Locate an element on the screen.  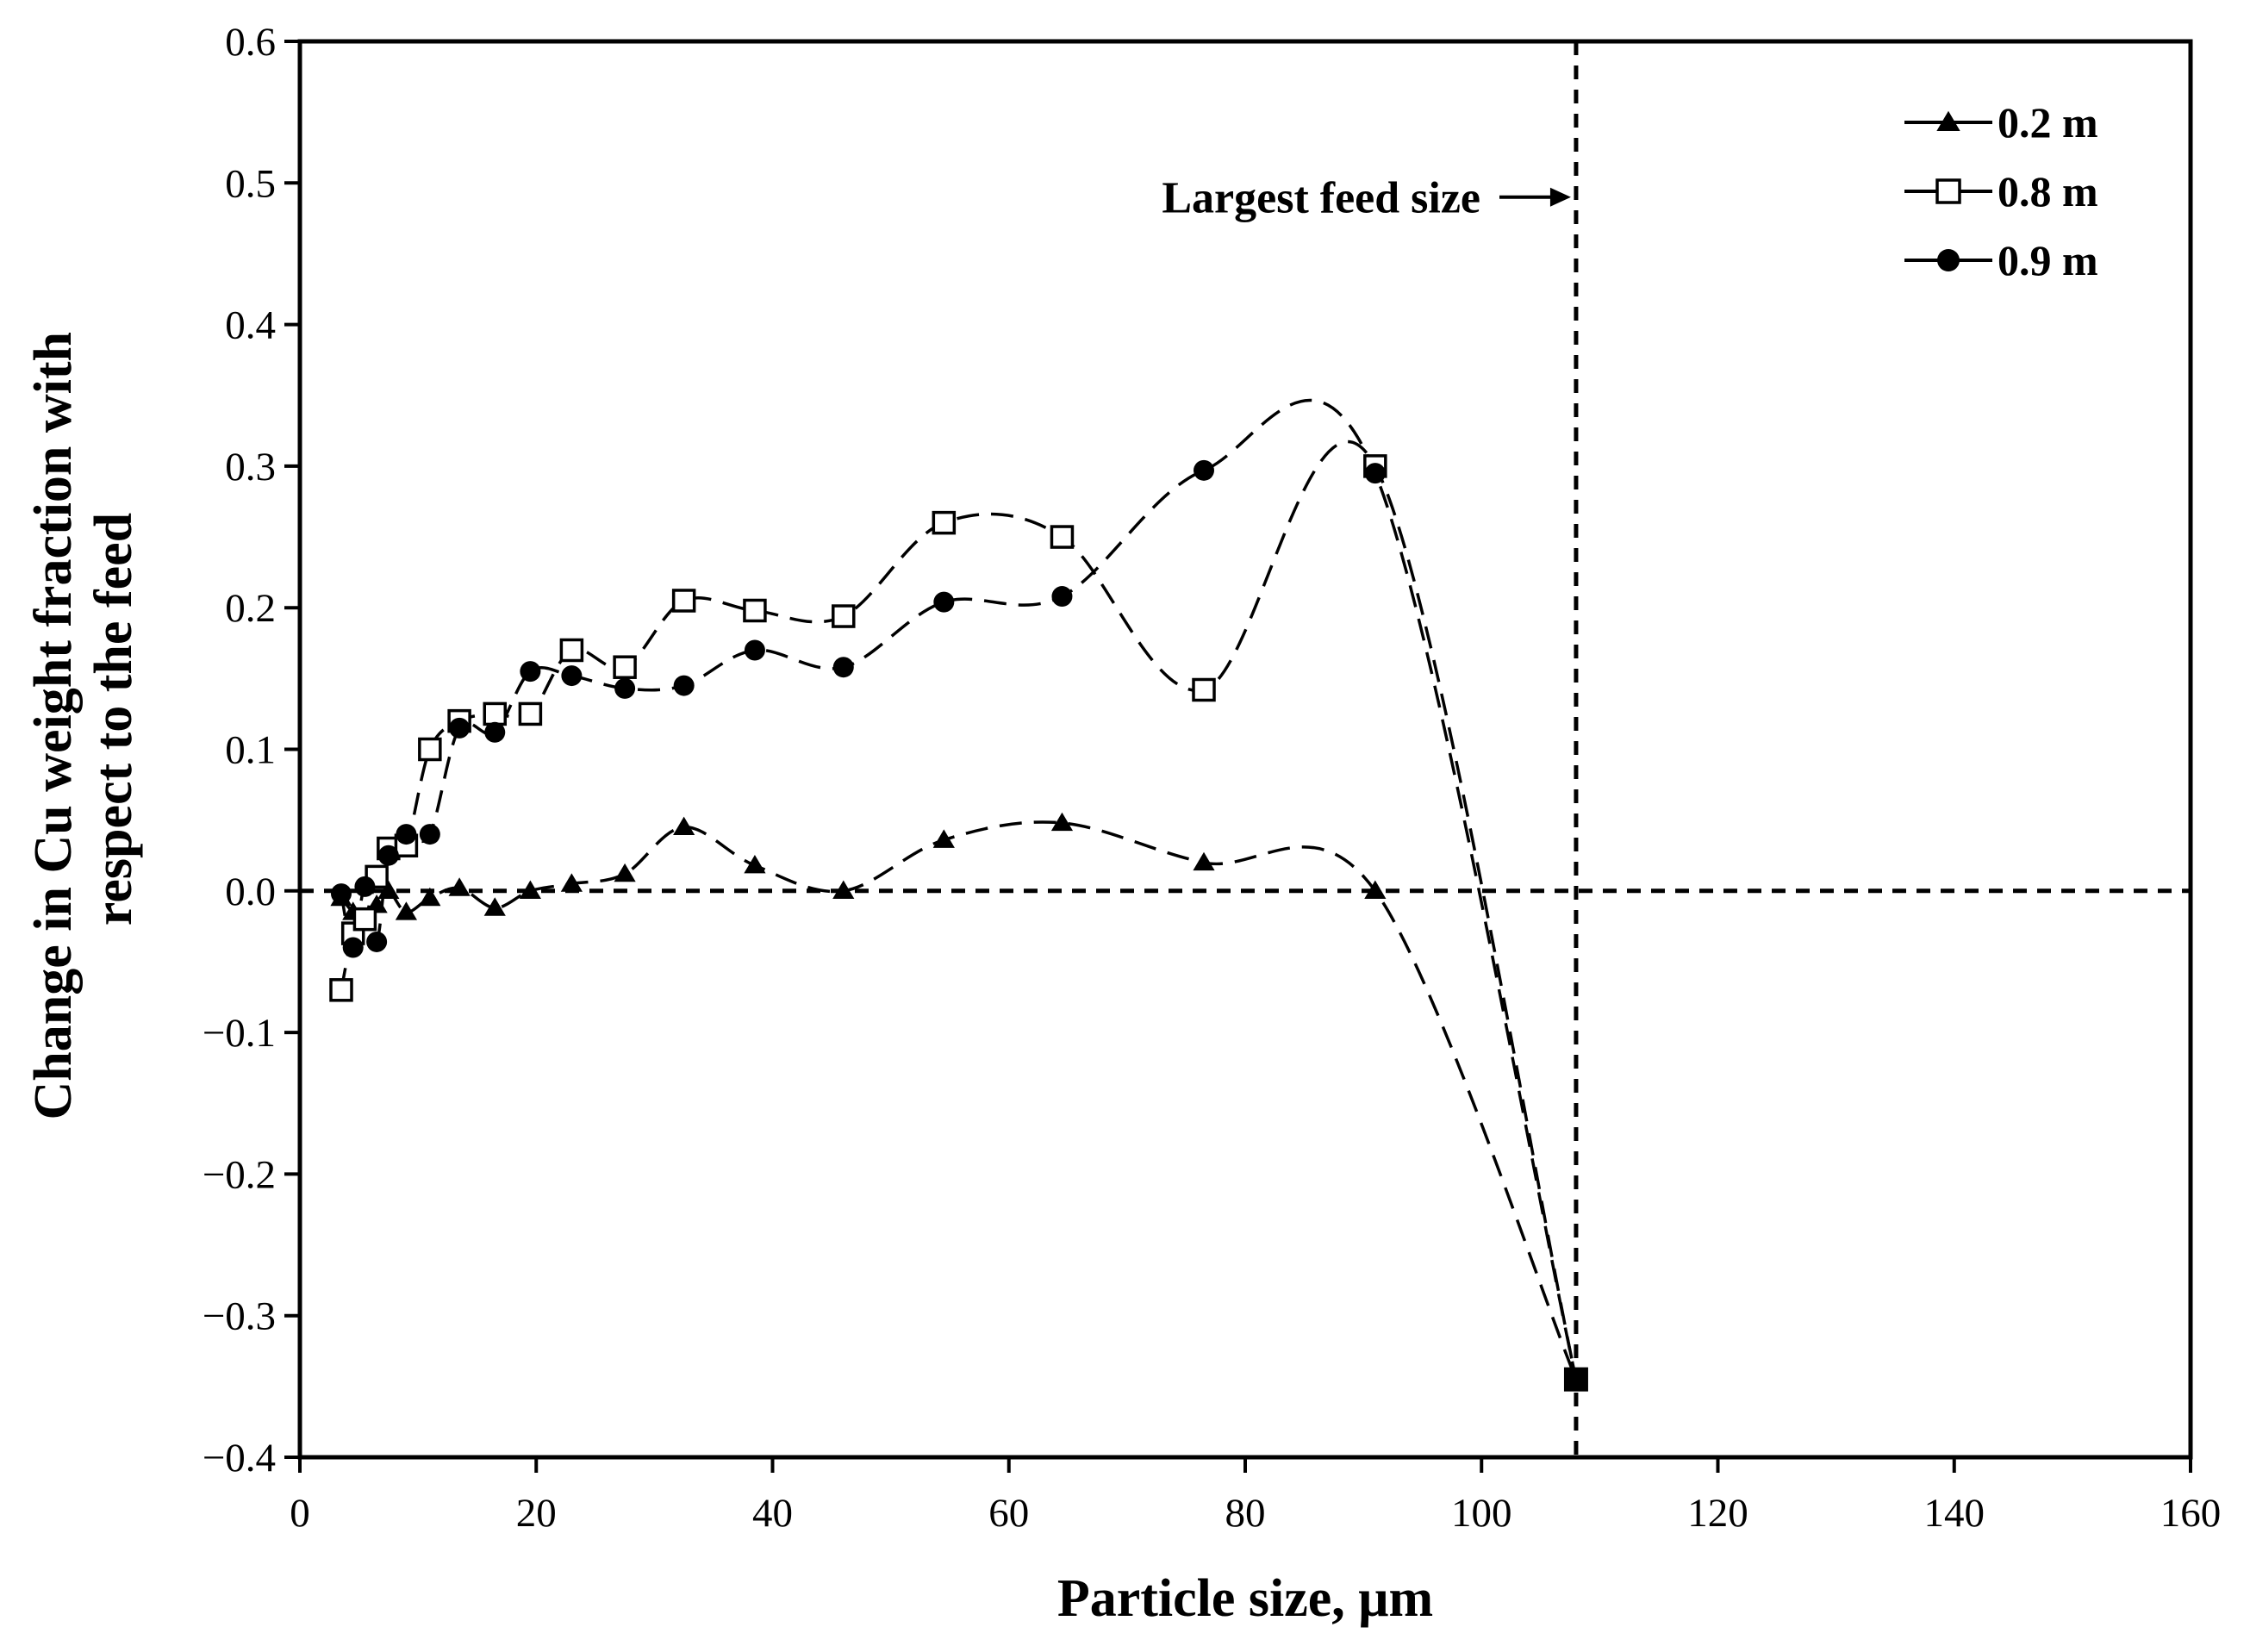
legend-label: 0.9 m is located at coordinates (2048, 260).